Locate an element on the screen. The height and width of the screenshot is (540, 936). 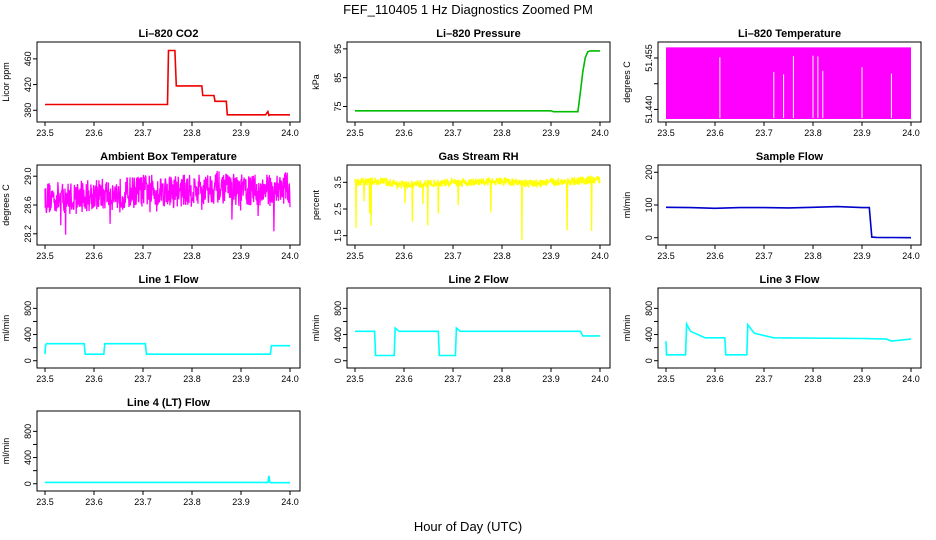
y-tick-label: 95 is located at coordinates (338, 49).